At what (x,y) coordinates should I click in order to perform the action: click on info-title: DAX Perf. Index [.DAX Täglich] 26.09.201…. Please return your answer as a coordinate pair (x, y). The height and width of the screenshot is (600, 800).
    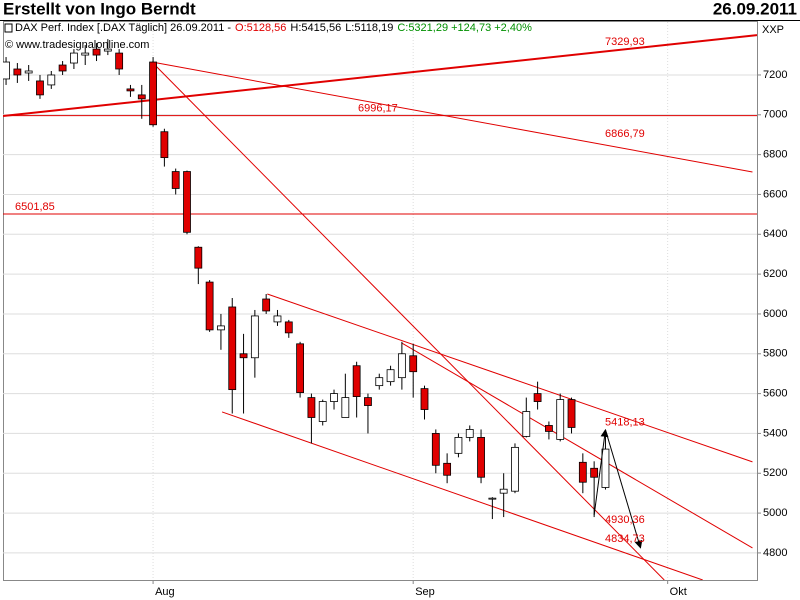
    Looking at the image, I should click on (123, 28).